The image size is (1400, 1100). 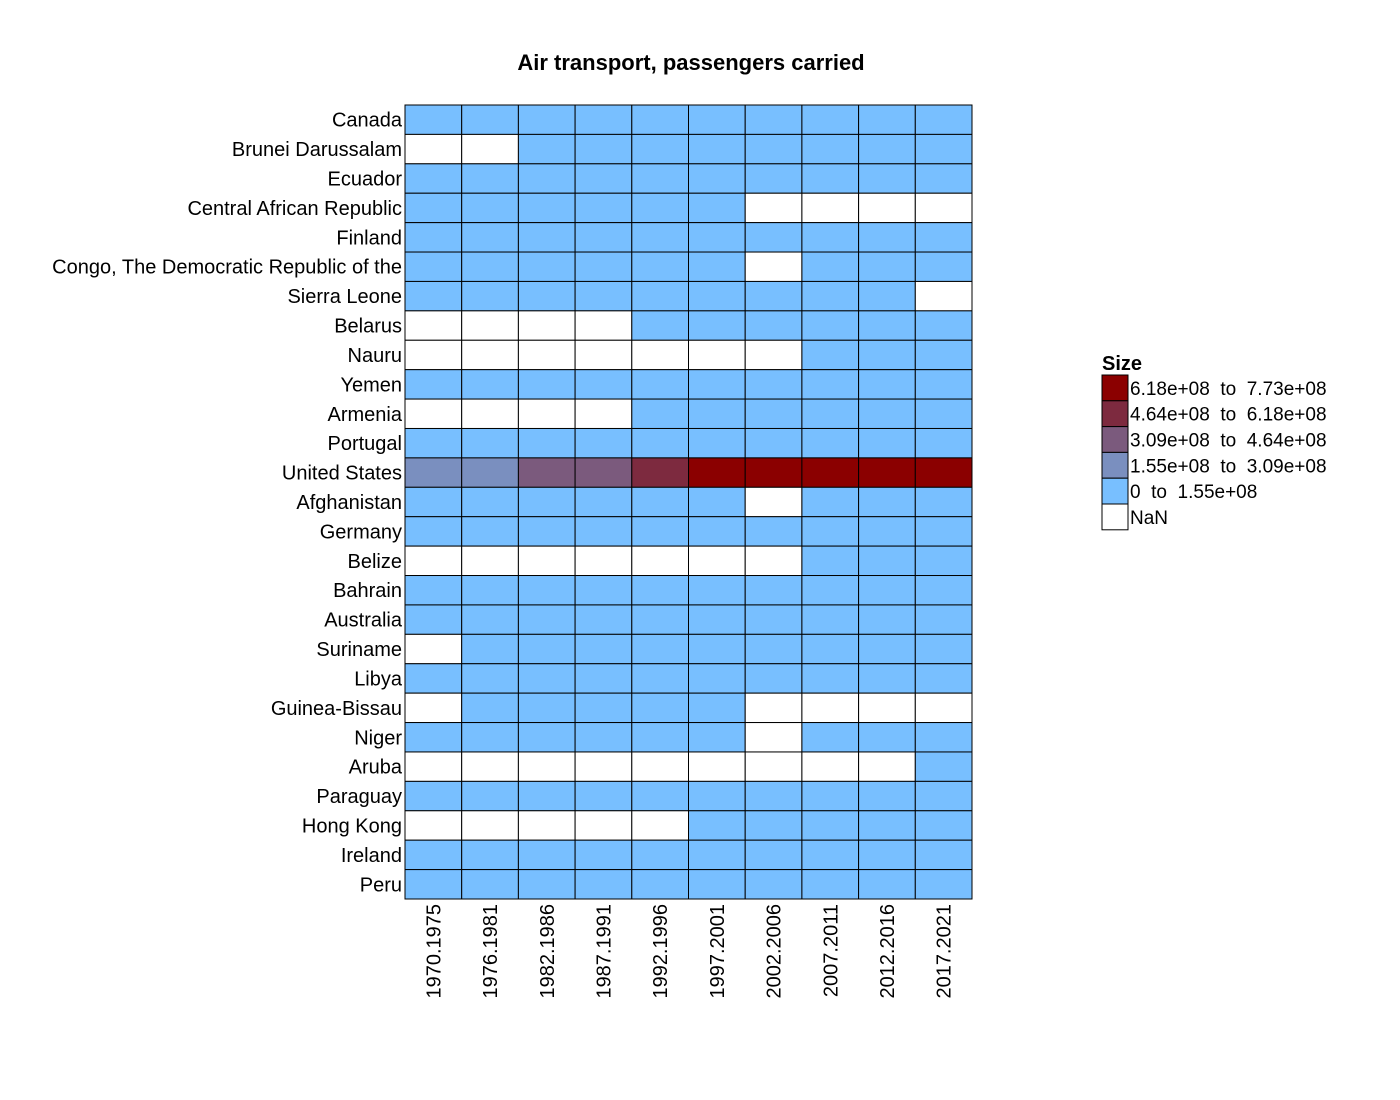 I want to click on row-label: United States, so click(x=342, y=474).